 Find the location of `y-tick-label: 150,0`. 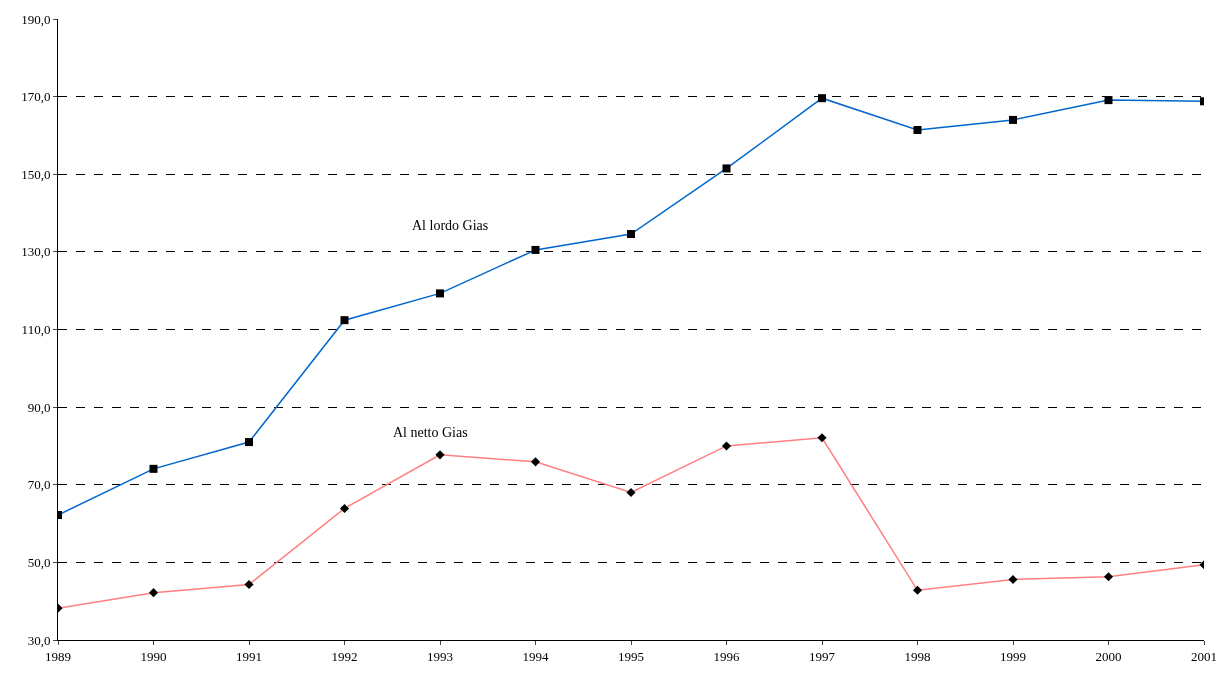

y-tick-label: 150,0 is located at coordinates (36, 174).